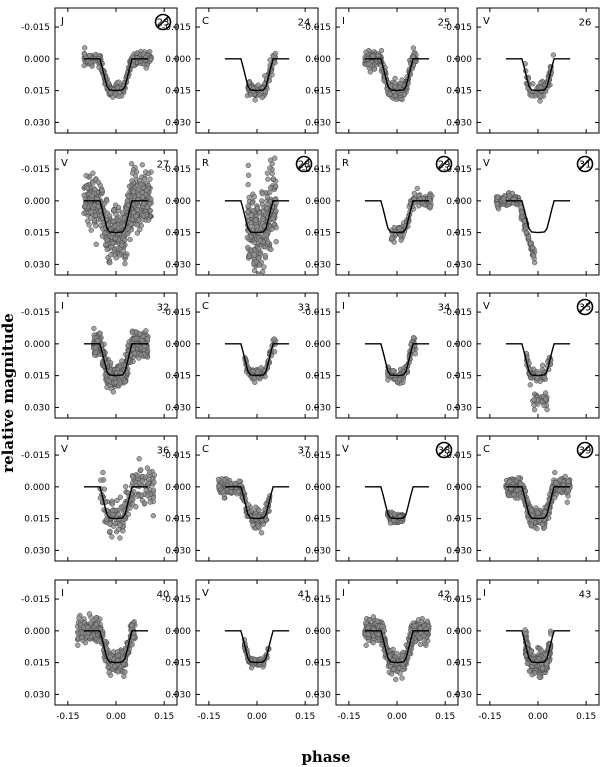 Image resolution: width=600 pixels, height=767 pixels. I want to click on data-points, so click(117, 214).